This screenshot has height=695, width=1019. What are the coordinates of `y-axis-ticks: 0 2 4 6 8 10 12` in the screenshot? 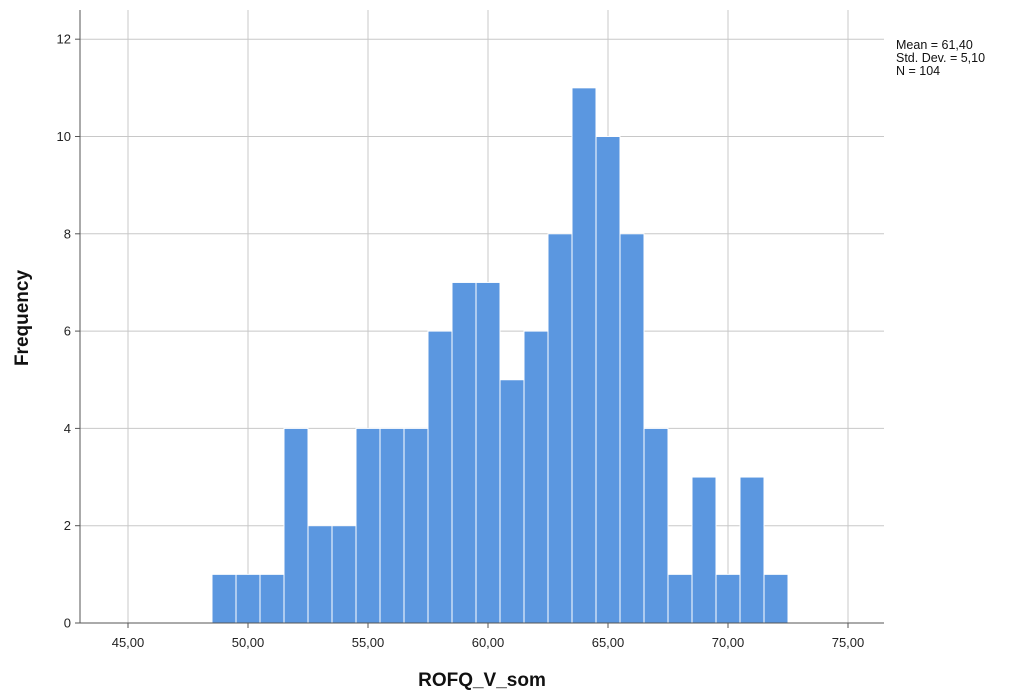 It's located at (68, 331).